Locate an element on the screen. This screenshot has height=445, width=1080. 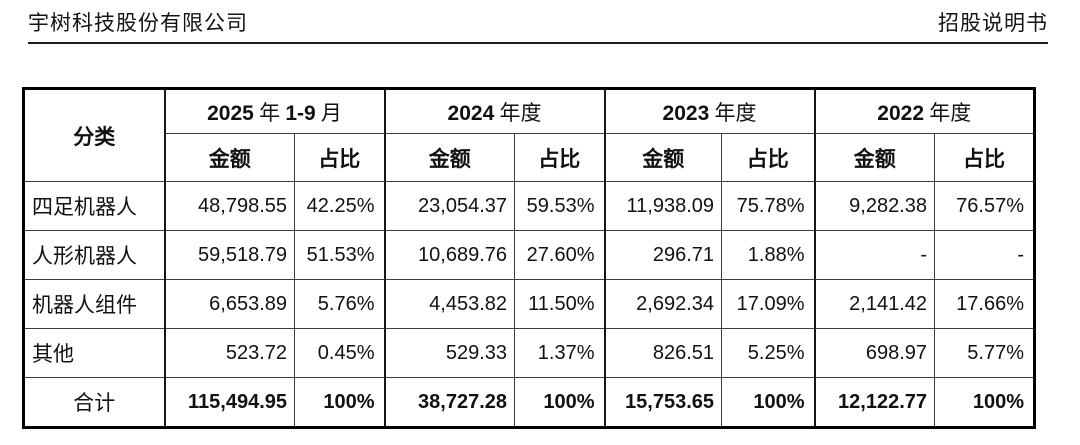
category-cell: 机器人组件 is located at coordinates (94, 304).